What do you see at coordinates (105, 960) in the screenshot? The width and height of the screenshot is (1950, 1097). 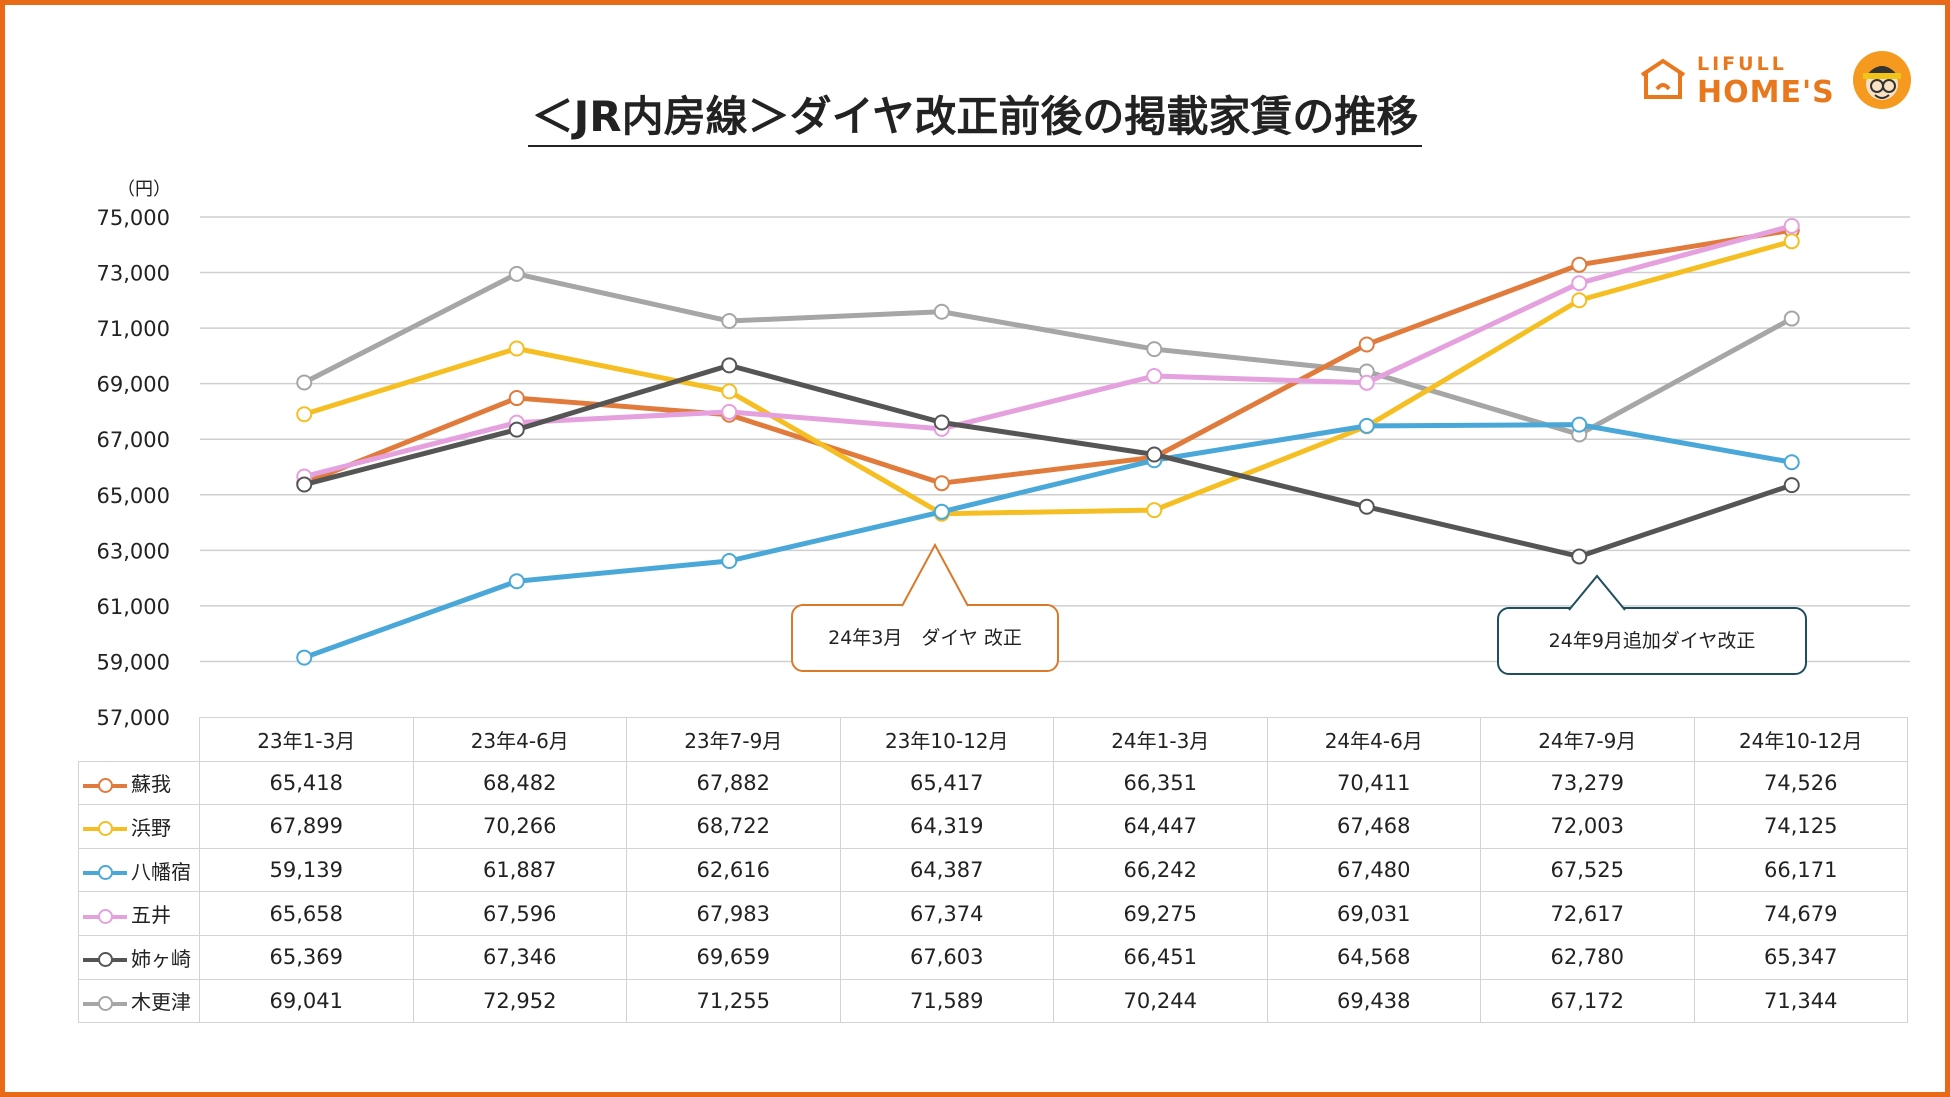 I see `legend-key-anegasaki` at bounding box center [105, 960].